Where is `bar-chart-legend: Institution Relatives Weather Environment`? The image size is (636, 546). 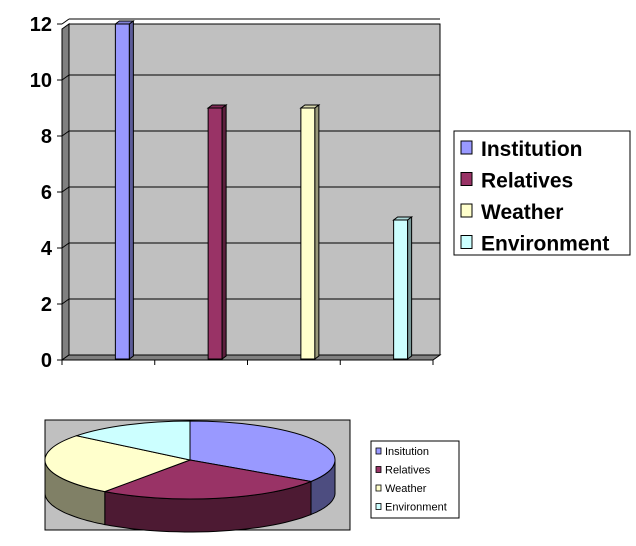
bar-chart-legend: Institution Relatives Weather Environment is located at coordinates (542, 193).